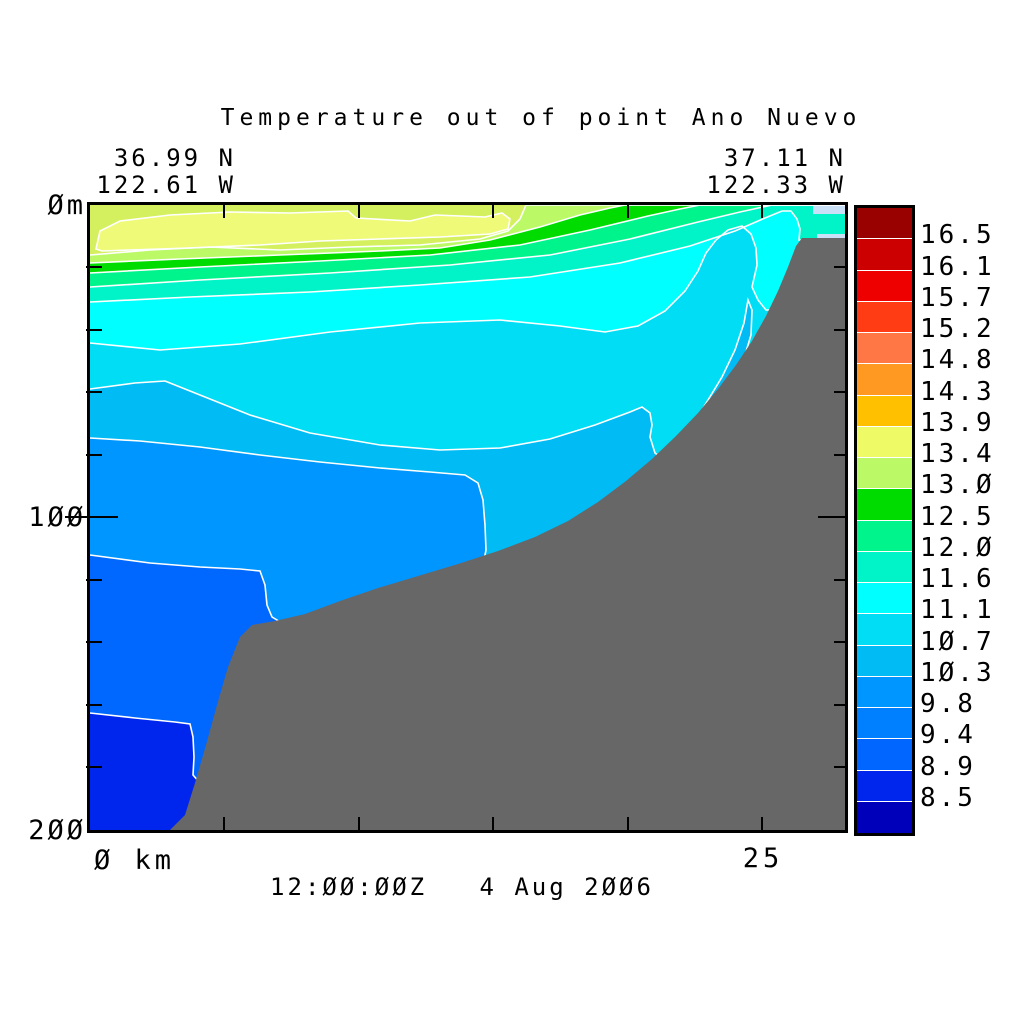  I want to click on x-axis-label-25km: 25, so click(763, 858).